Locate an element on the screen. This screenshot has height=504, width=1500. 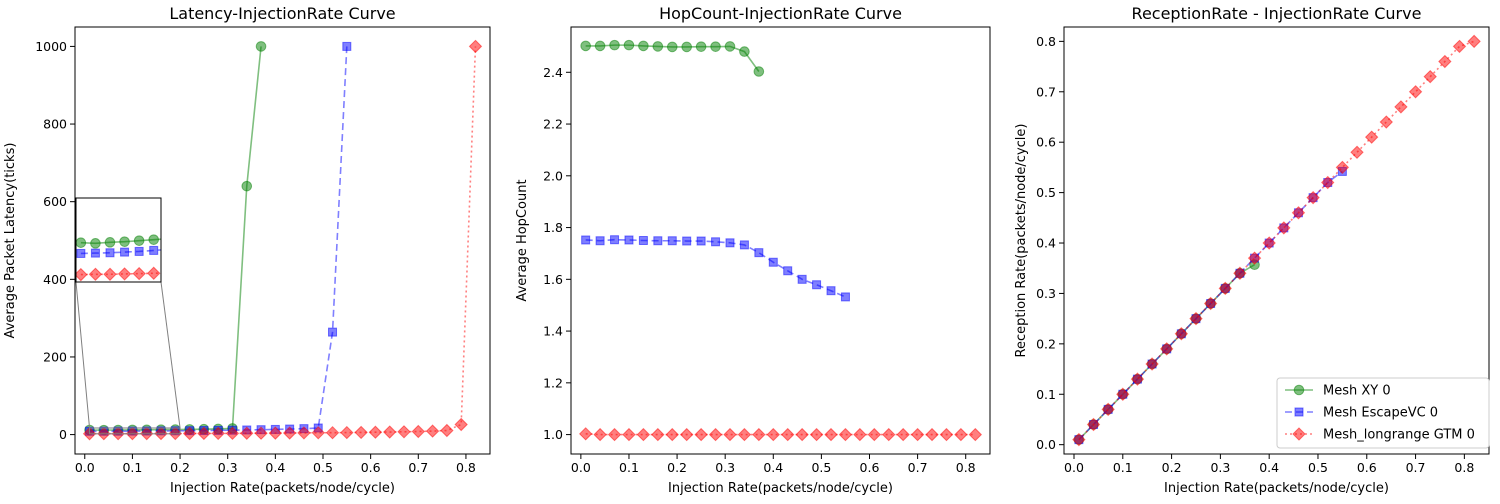
y-tick-label: 0.5 is located at coordinates (1046, 192).